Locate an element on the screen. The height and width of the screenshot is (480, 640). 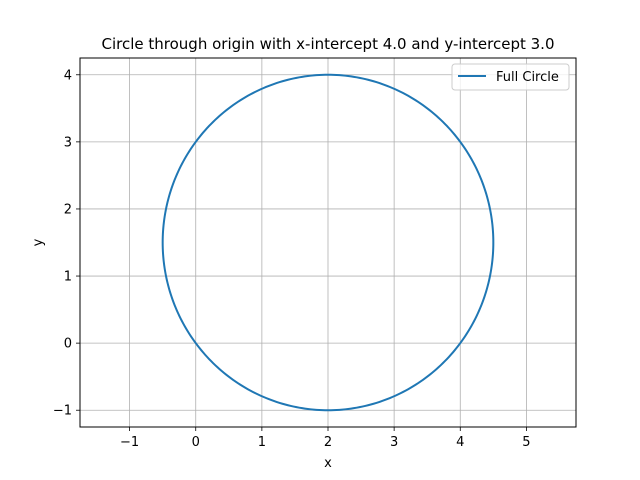
y-tick-label: 0 is located at coordinates (68, 344).